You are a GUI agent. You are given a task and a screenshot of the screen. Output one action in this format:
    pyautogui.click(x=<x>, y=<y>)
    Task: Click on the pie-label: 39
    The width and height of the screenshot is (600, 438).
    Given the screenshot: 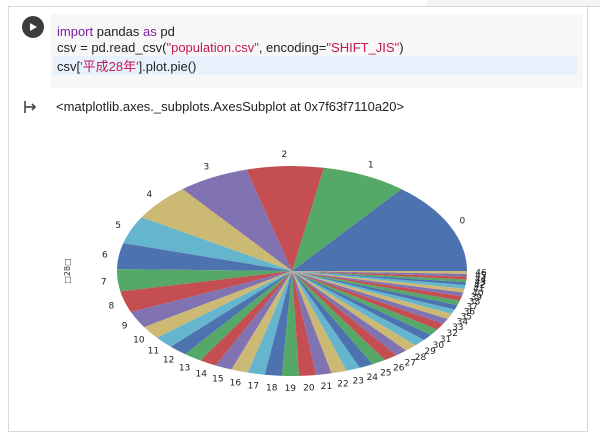 What is the action you would take?
    pyautogui.click(x=477, y=298)
    